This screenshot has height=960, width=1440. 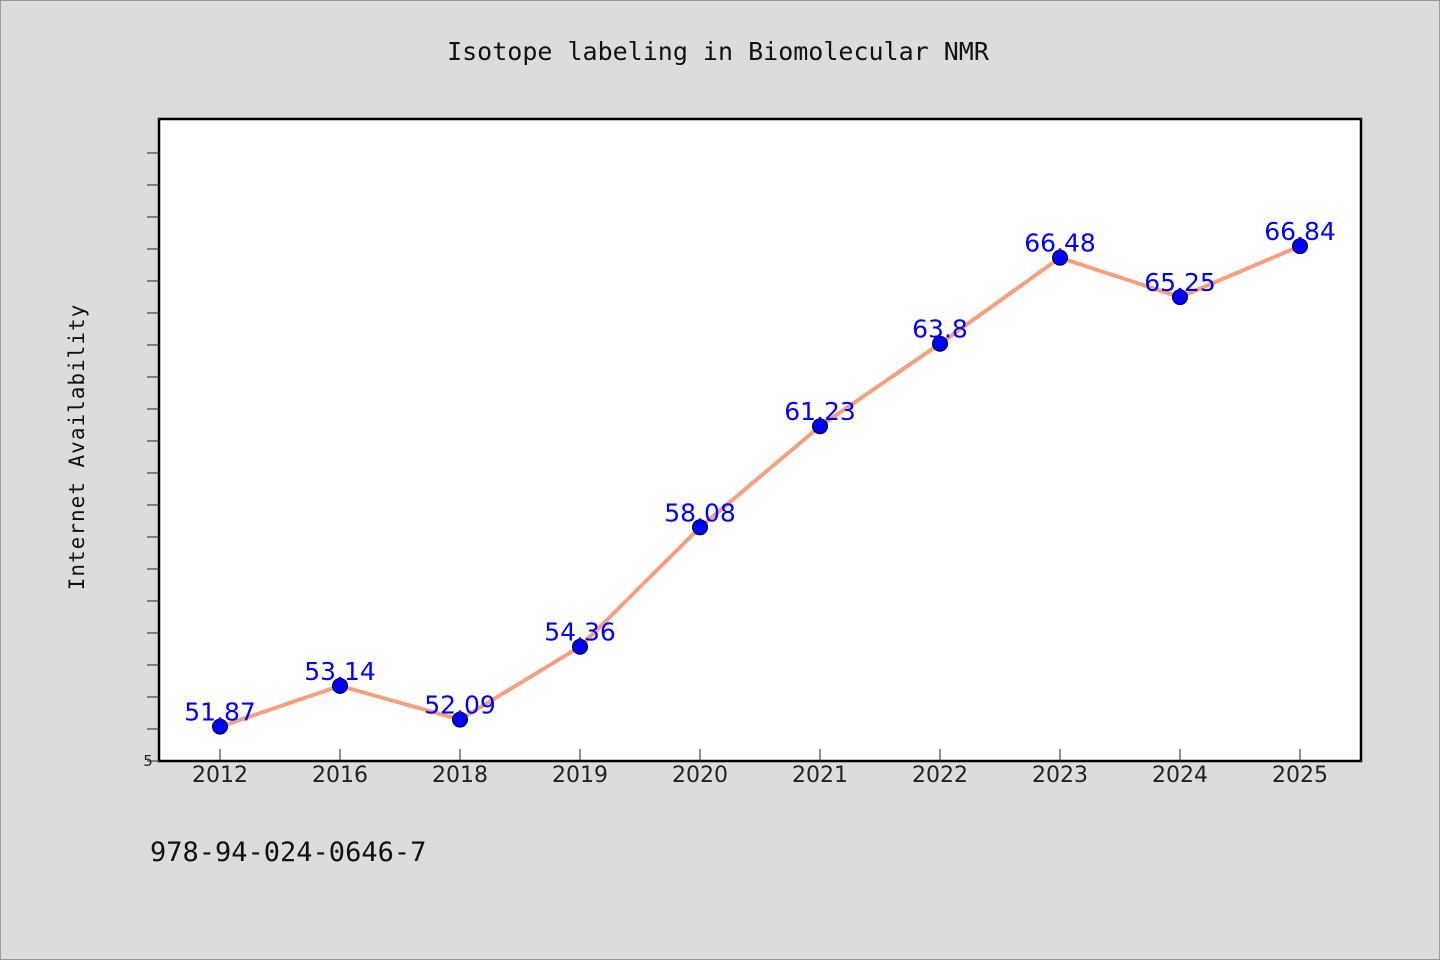 What do you see at coordinates (1060, 243) in the screenshot?
I see `data-label: 66.48` at bounding box center [1060, 243].